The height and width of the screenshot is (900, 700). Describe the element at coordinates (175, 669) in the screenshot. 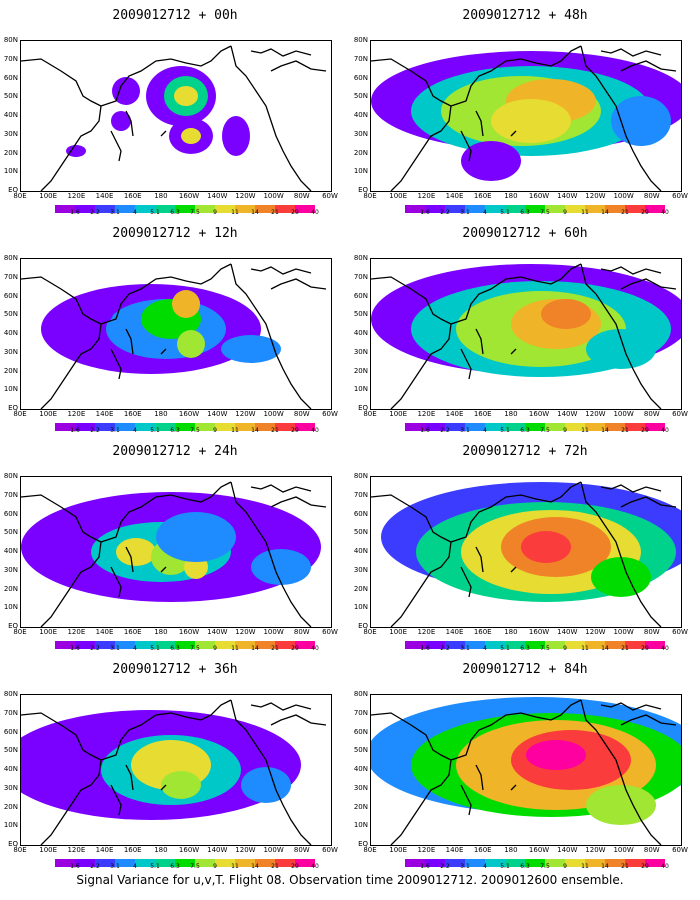

I see `panel-title: 2009012712 + 36h` at that location.